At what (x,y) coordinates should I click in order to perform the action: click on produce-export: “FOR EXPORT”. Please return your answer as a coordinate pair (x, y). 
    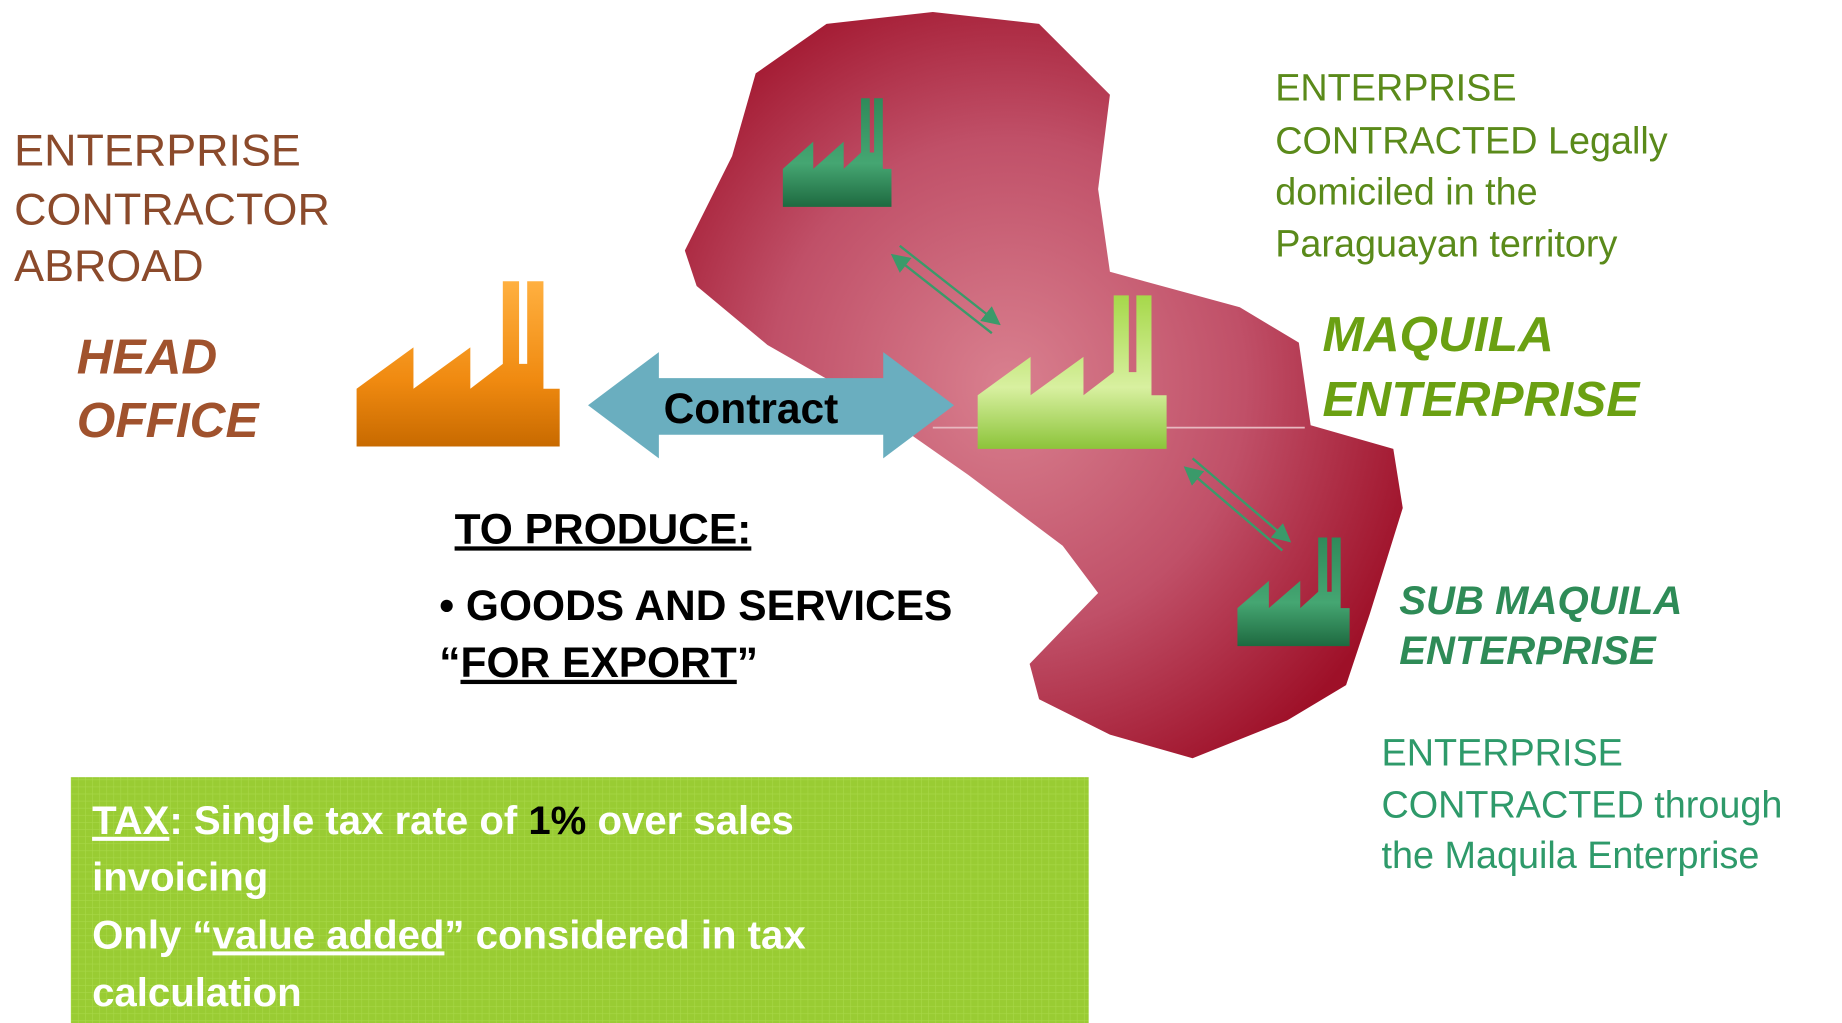
    Looking at the image, I should click on (598, 663).